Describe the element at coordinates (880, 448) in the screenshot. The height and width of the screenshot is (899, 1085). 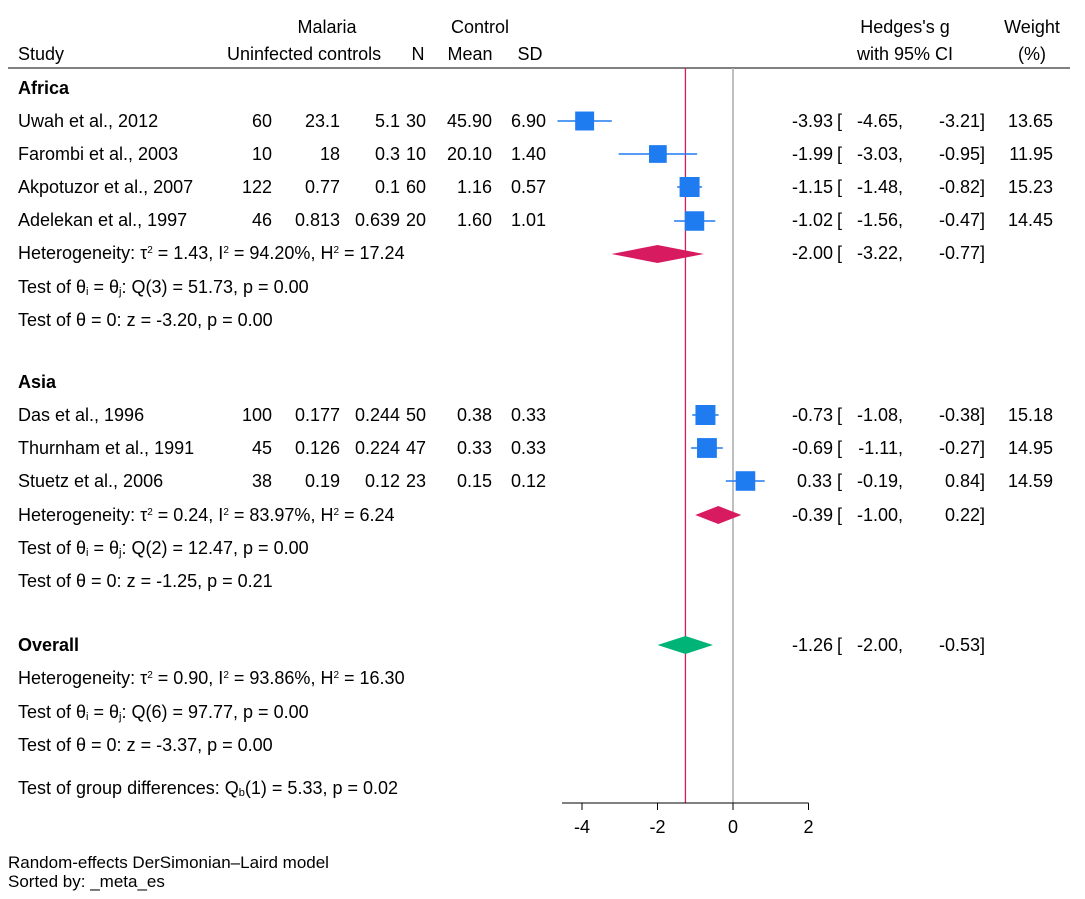
I see `ci-lower: -1.11,` at that location.